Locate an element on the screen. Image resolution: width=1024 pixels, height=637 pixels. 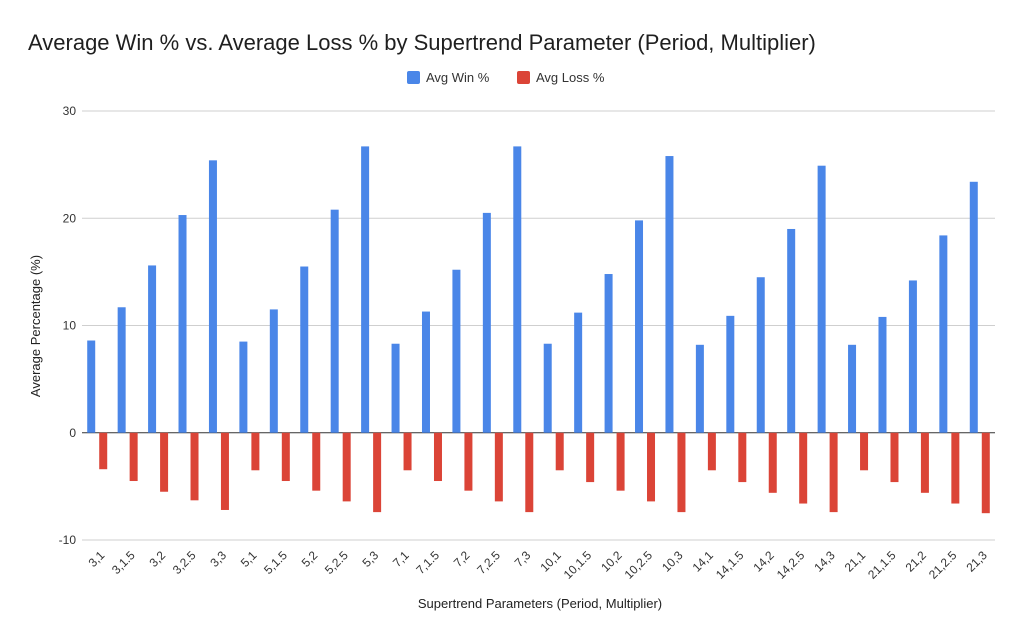
x-tick-label: 14,2 is located at coordinates (763, 561).